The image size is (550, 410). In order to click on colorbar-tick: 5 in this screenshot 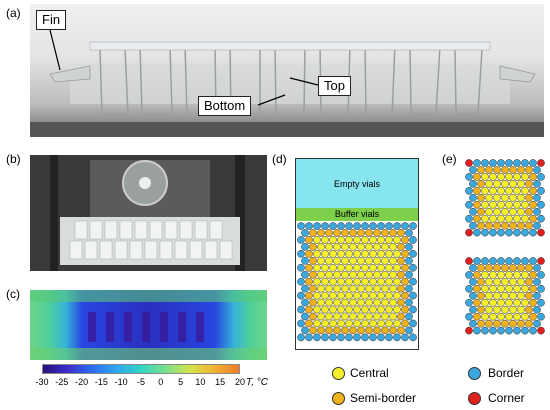, I will do `click(181, 382)`.